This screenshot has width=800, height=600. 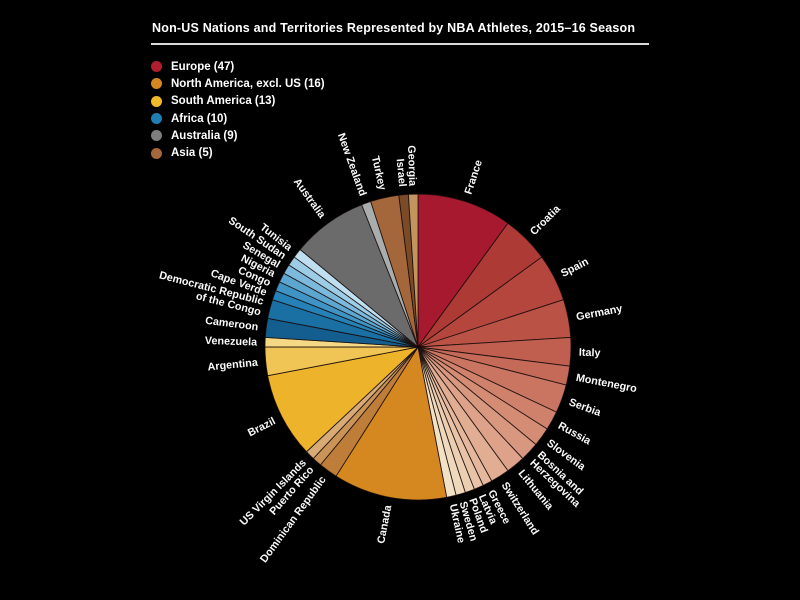 I want to click on slice-label-group-spain: Spain, so click(x=575, y=268).